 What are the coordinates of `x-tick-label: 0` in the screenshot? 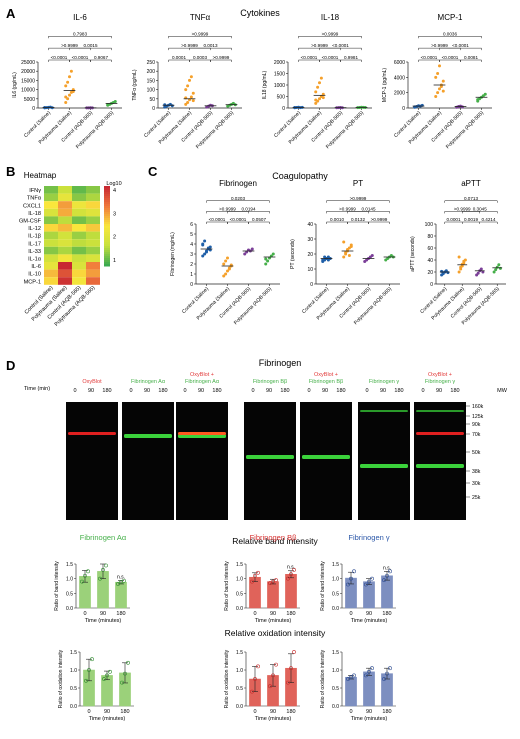 It's located at (254, 614).